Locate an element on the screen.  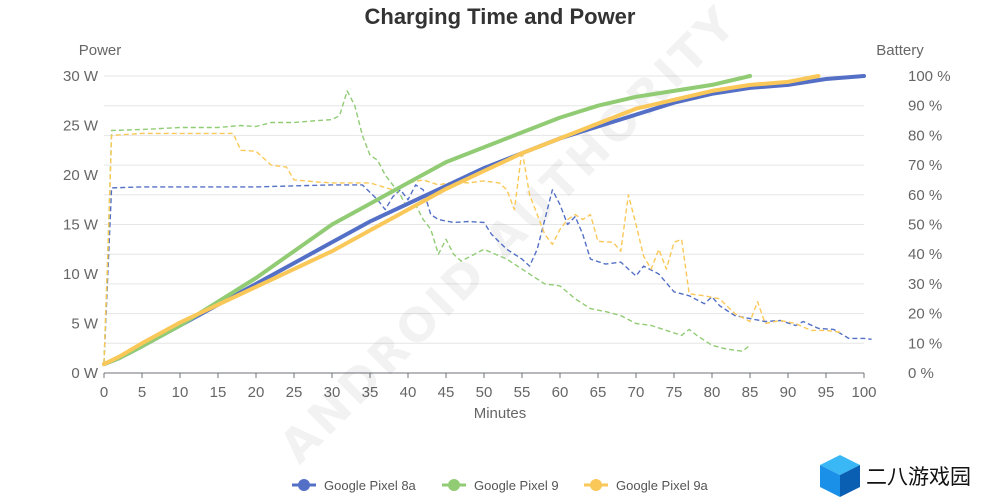
x-tick-label: 40 is located at coordinates (408, 392).